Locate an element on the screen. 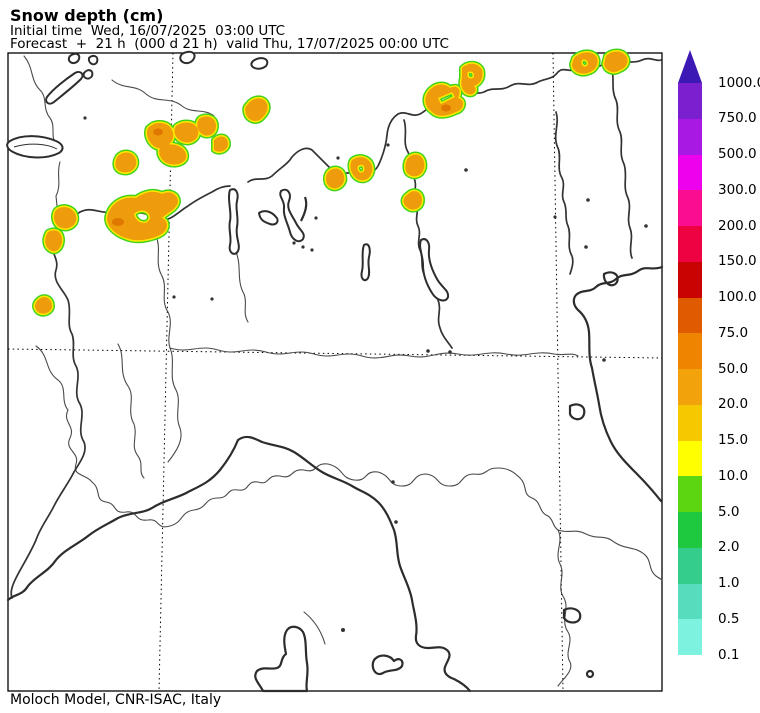 The width and height of the screenshot is (760, 713). colorbar-label: 0.1 is located at coordinates (729, 654).